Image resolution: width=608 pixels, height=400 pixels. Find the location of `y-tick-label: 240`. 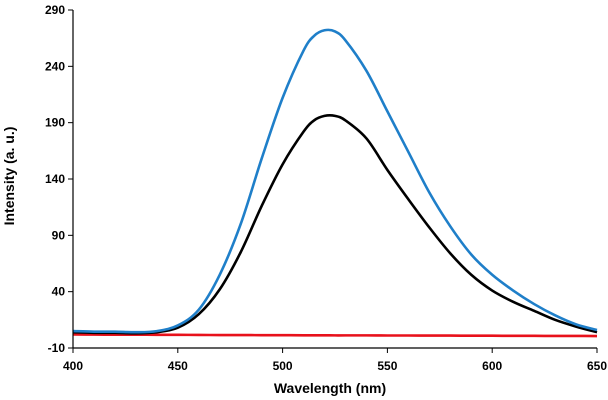

y-tick-label: 240 is located at coordinates (55, 66).